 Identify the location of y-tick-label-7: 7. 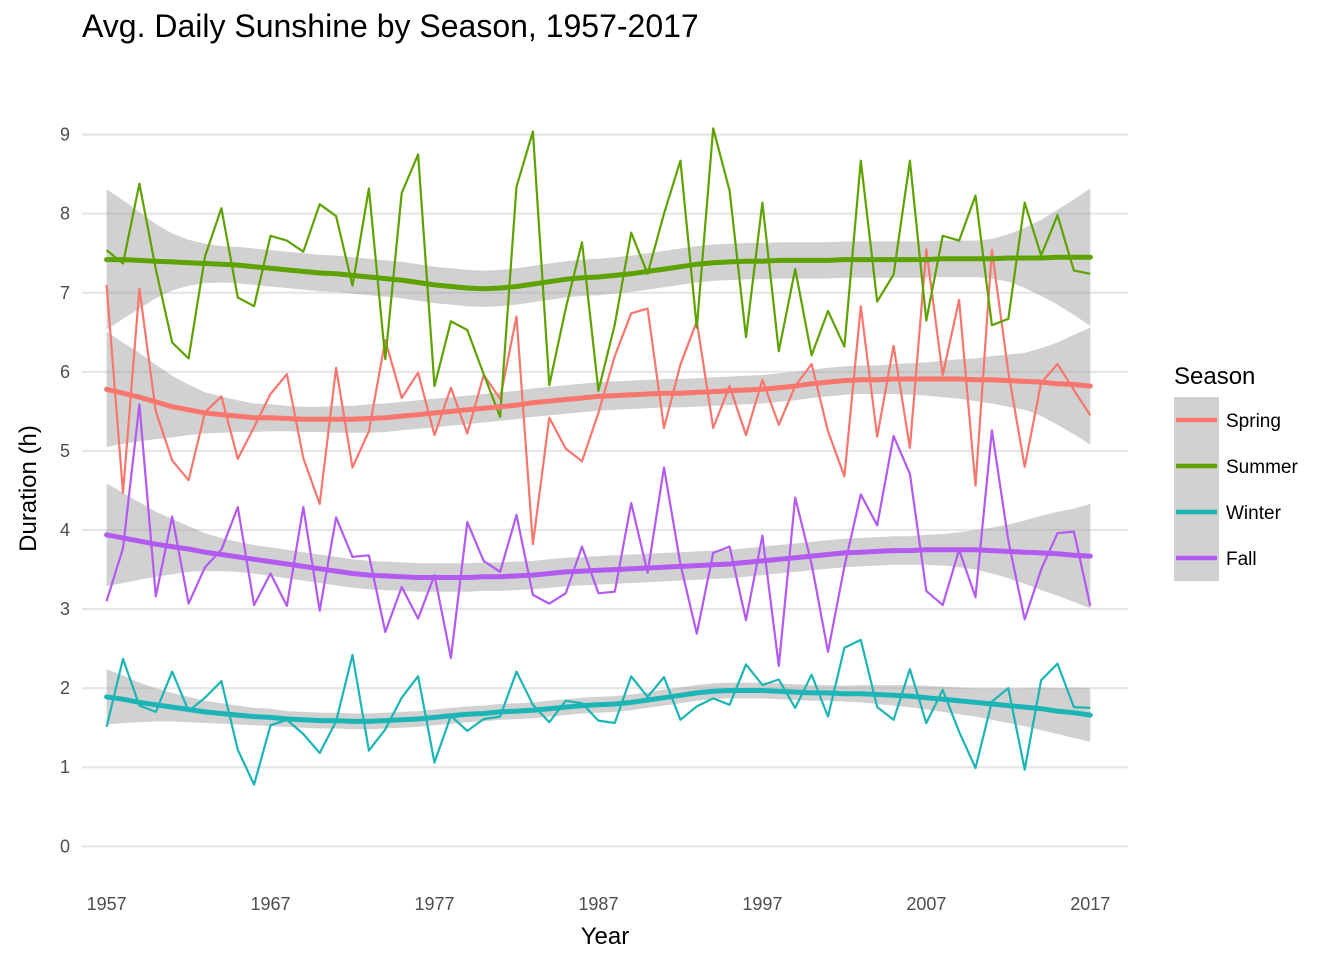
(65, 293).